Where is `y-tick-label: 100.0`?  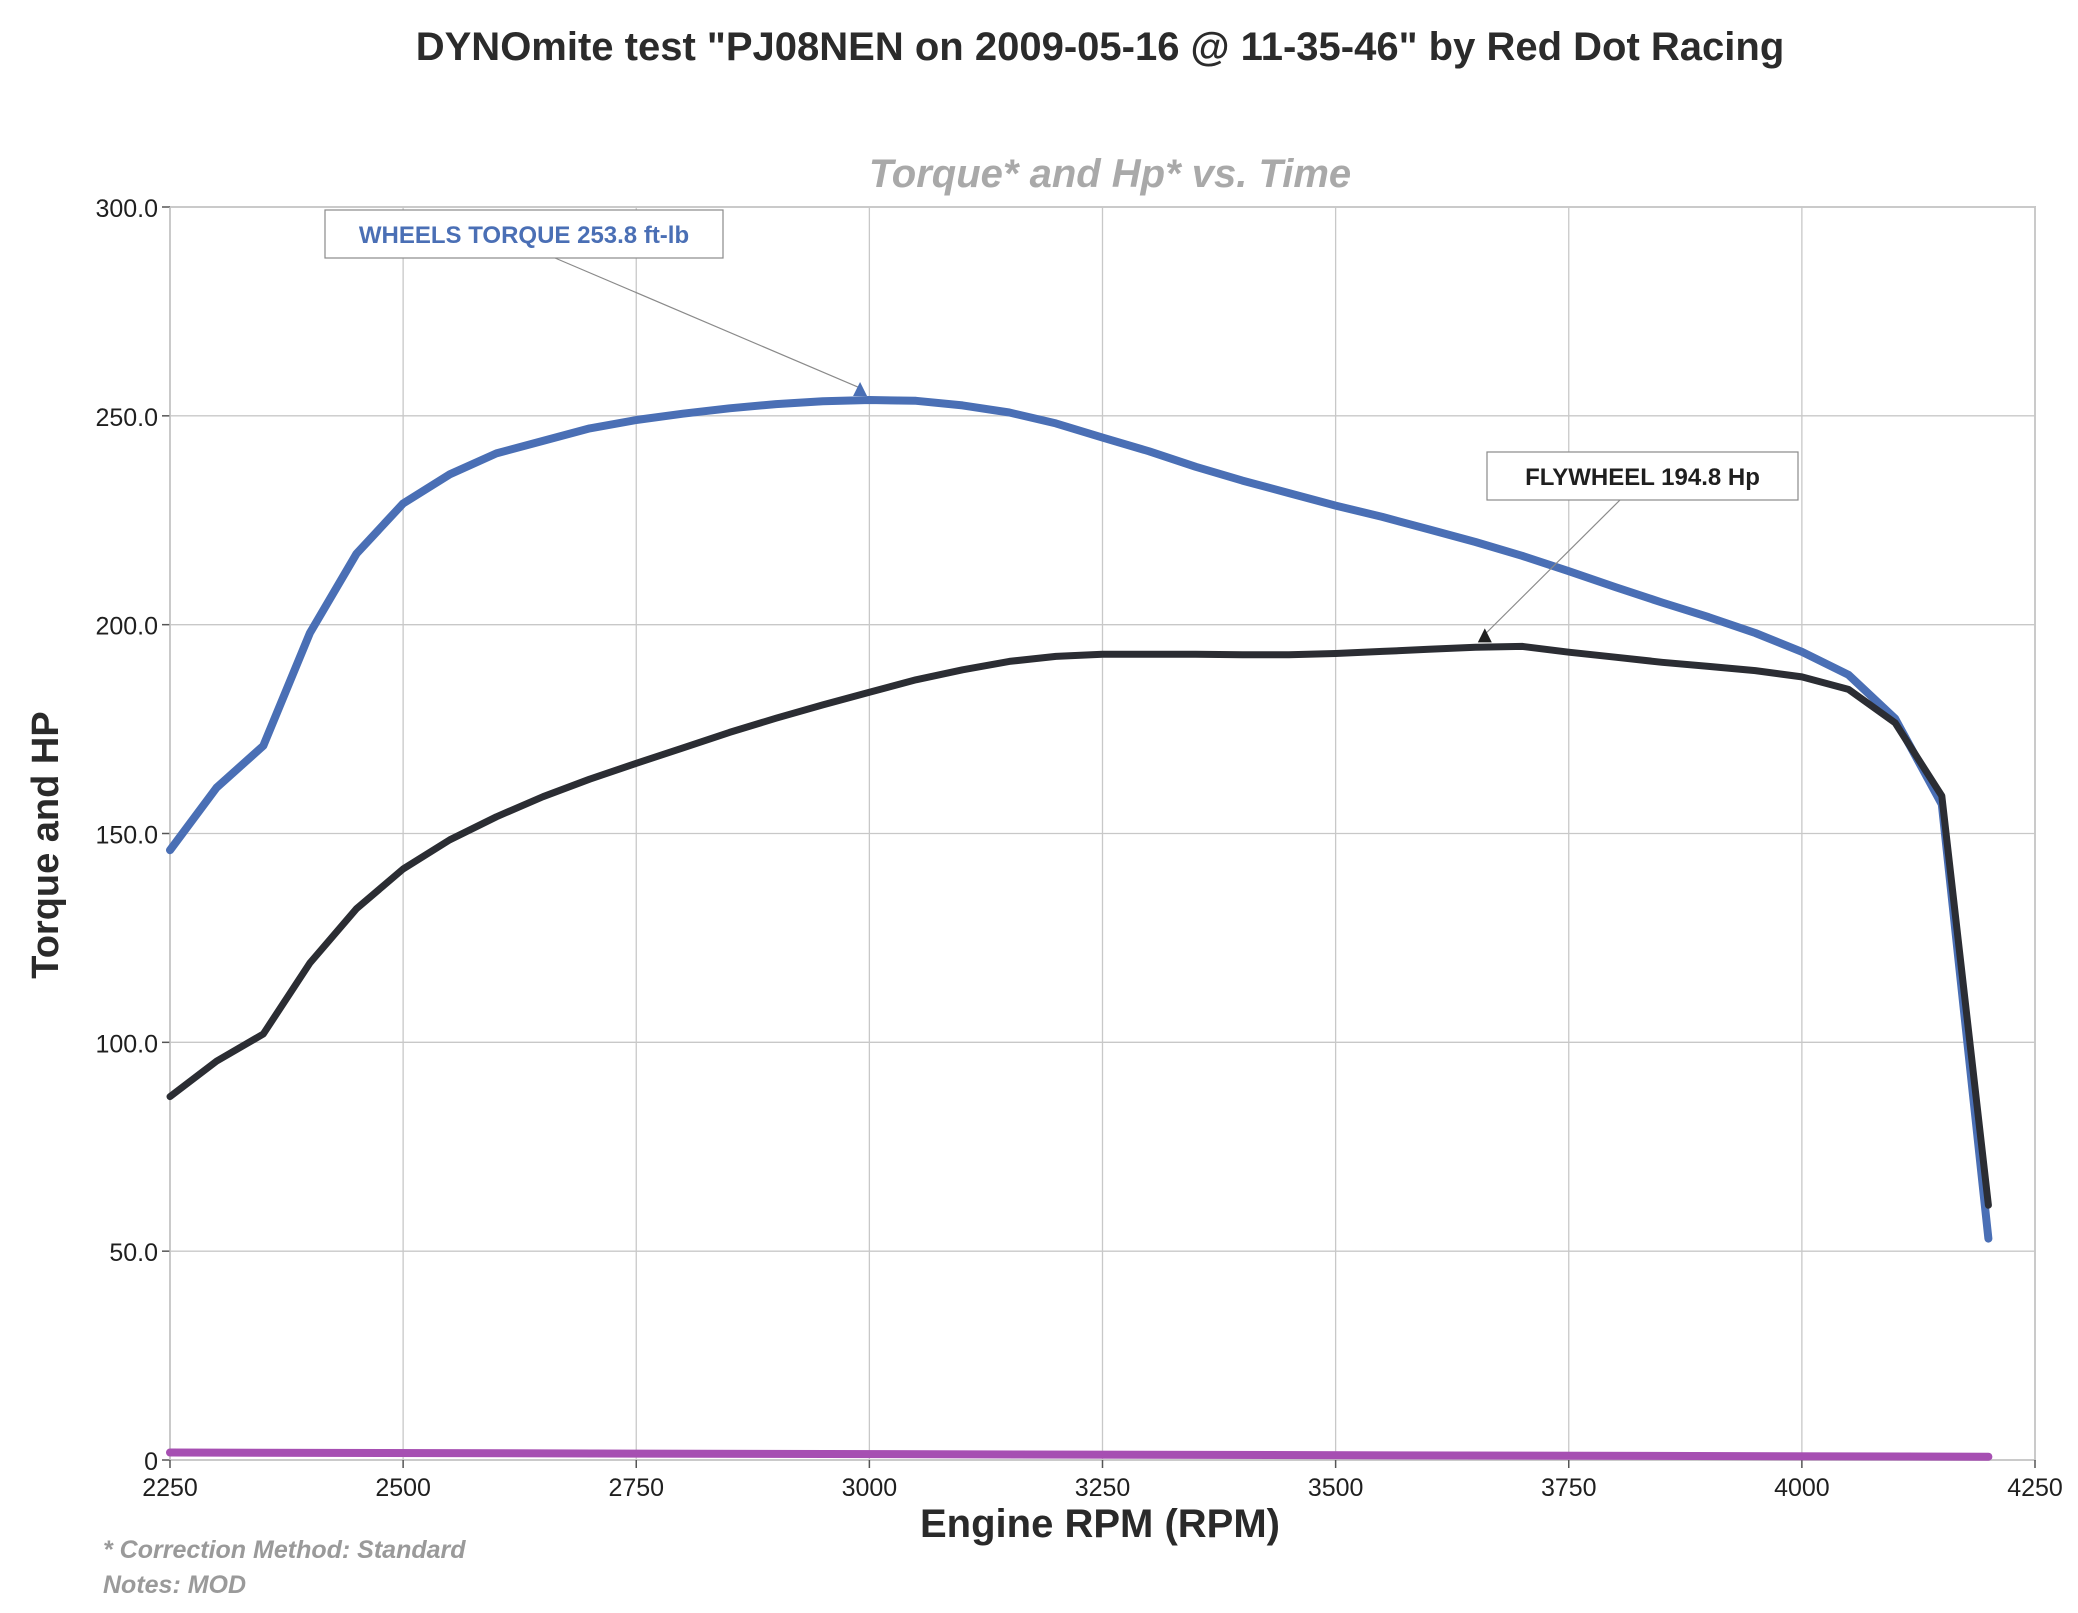
y-tick-label: 100.0 is located at coordinates (126, 1044).